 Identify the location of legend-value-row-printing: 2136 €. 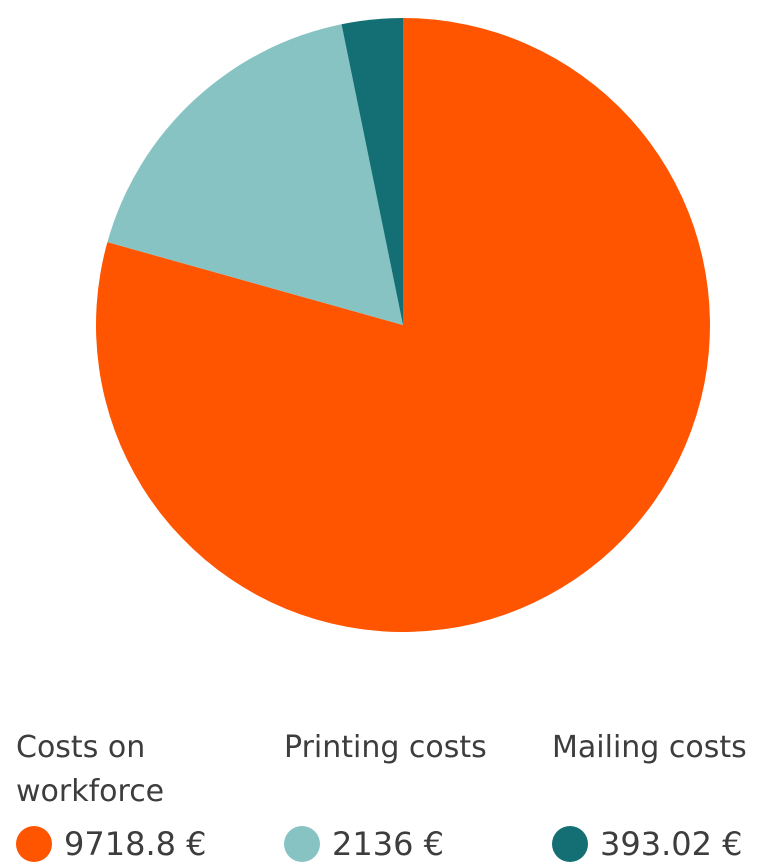
(364, 844).